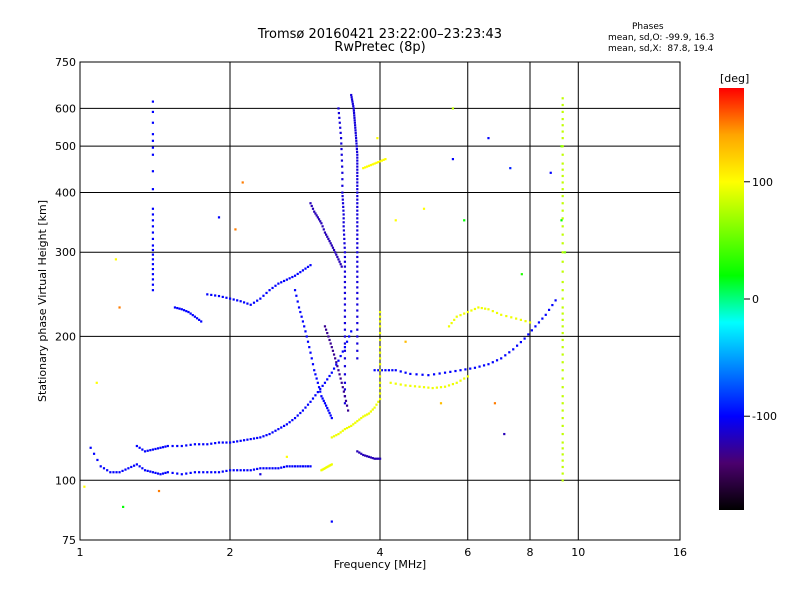  Describe the element at coordinates (680, 552) in the screenshot. I see `x-tick-label: 16` at that location.